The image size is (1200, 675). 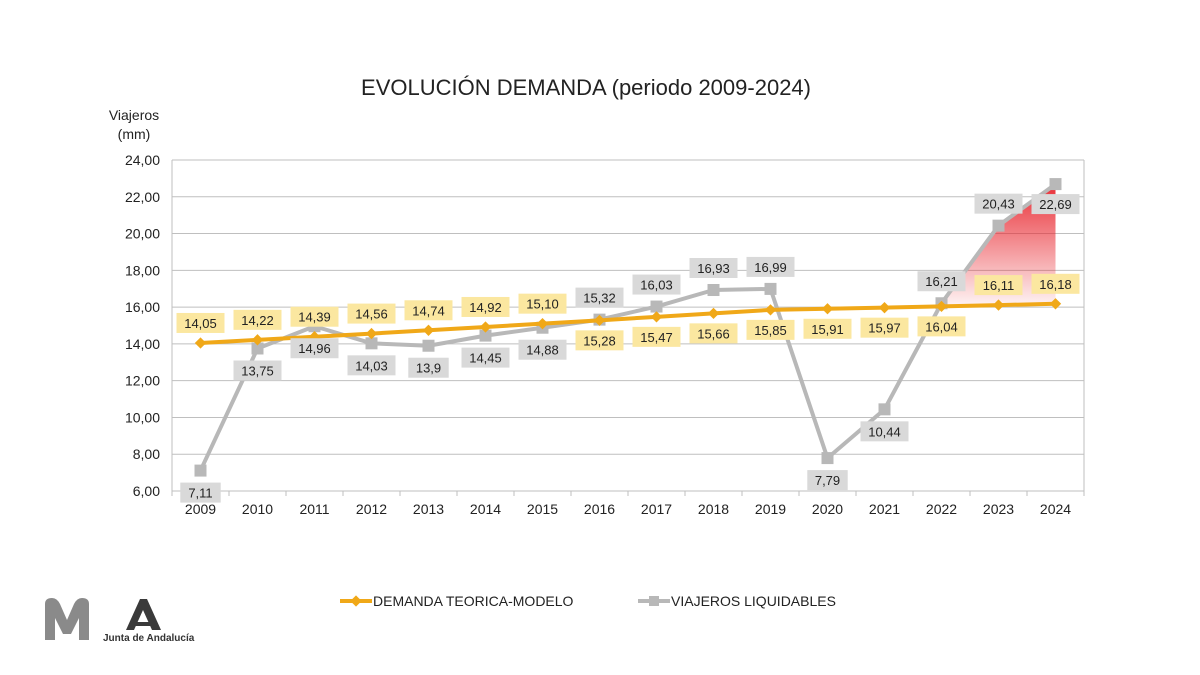 I want to click on data-label-viajeros: 22,69, so click(x=1055, y=204).